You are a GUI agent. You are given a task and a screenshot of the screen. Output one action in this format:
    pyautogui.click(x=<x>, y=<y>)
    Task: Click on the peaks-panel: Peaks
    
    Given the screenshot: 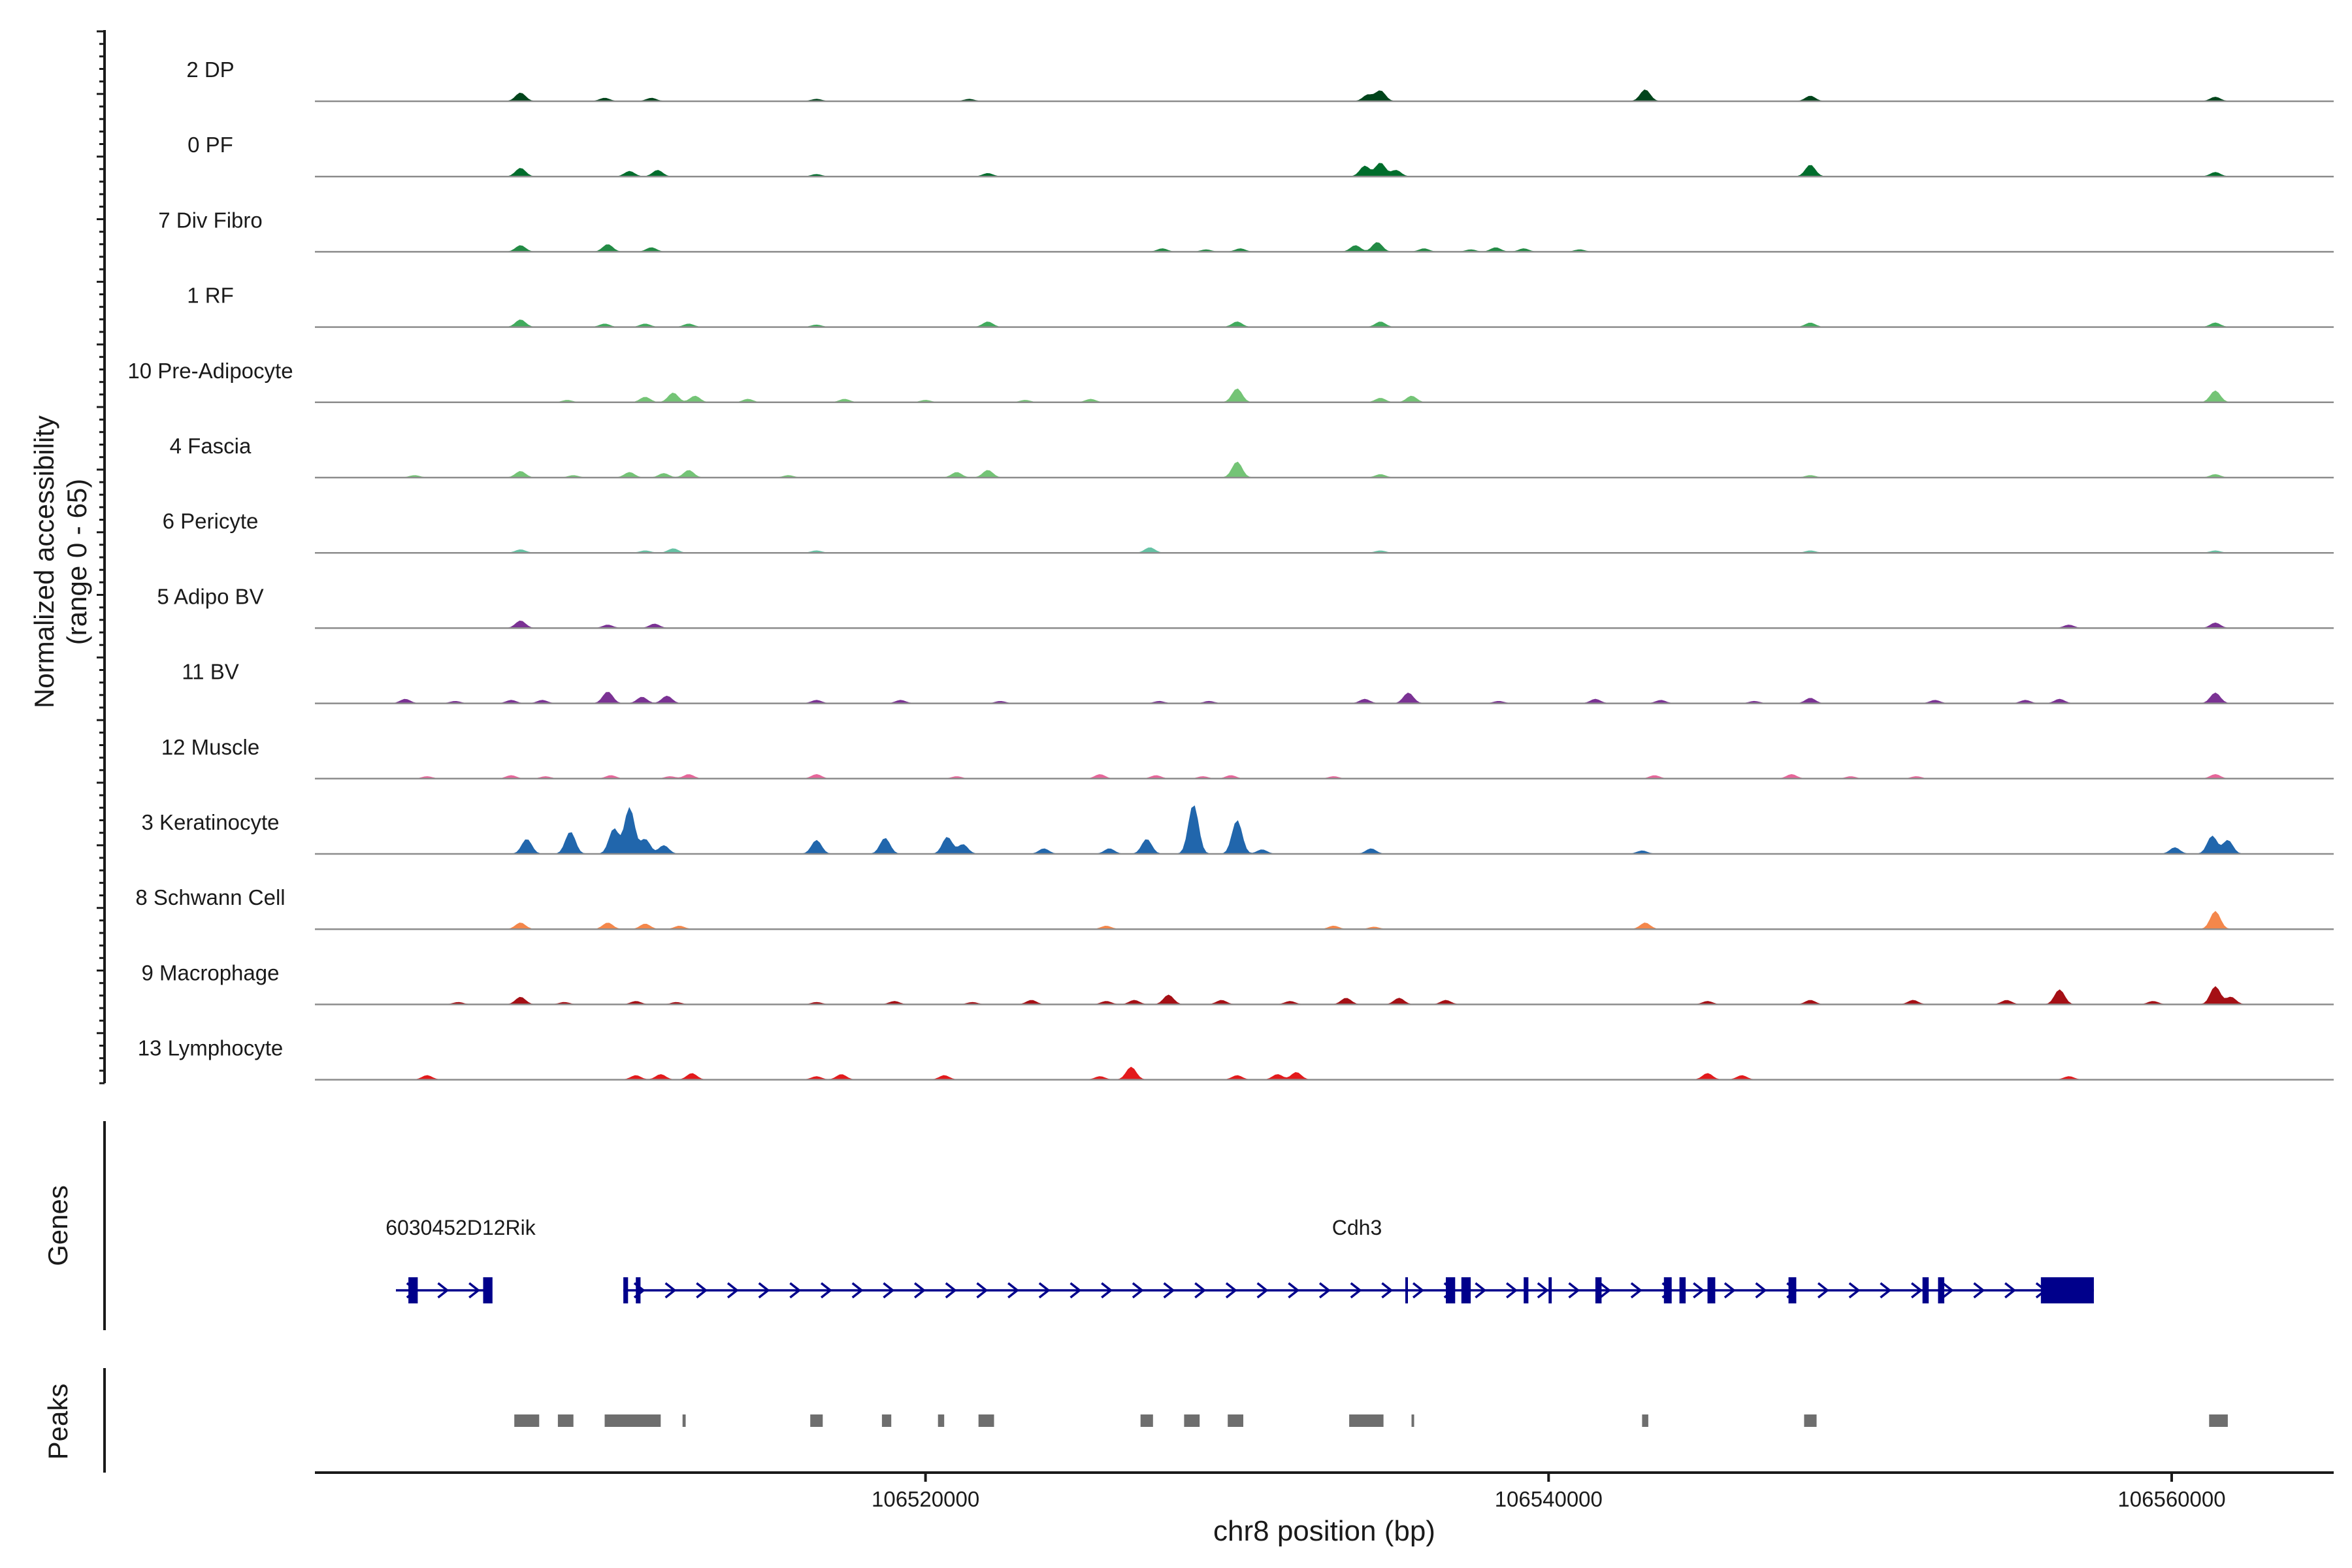 What is the action you would take?
    pyautogui.click(x=1135, y=1420)
    